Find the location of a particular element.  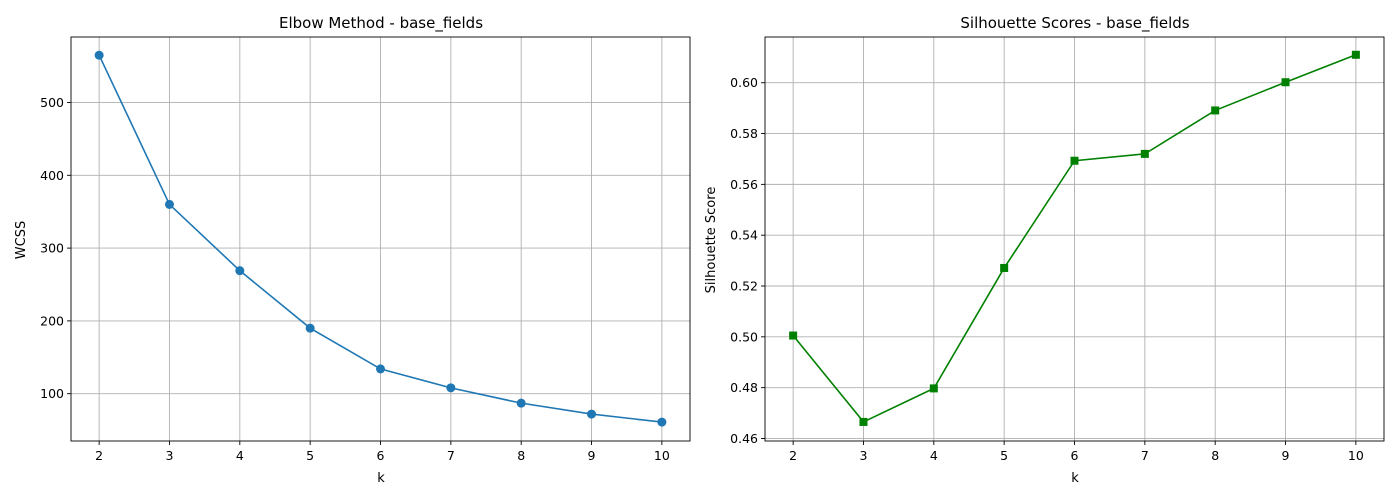

y-tick-label: 200 is located at coordinates (52, 320).